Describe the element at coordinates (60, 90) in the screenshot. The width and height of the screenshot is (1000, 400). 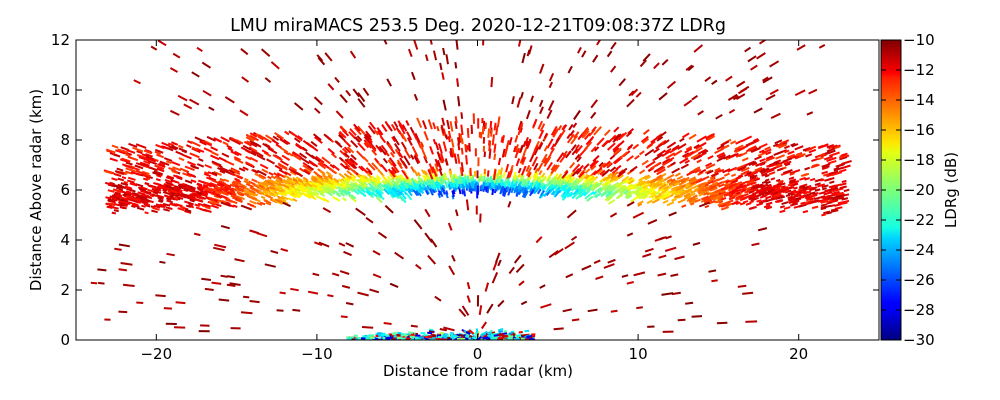
I see `y-tick-label: 10` at that location.